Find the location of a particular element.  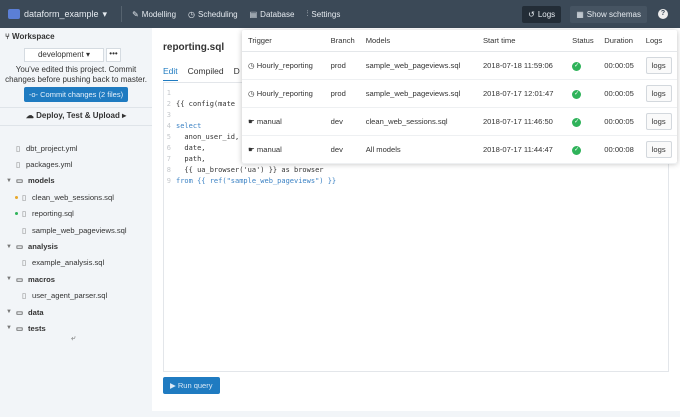

tree-folder: ▼ ▭ tests is located at coordinates (76, 328).